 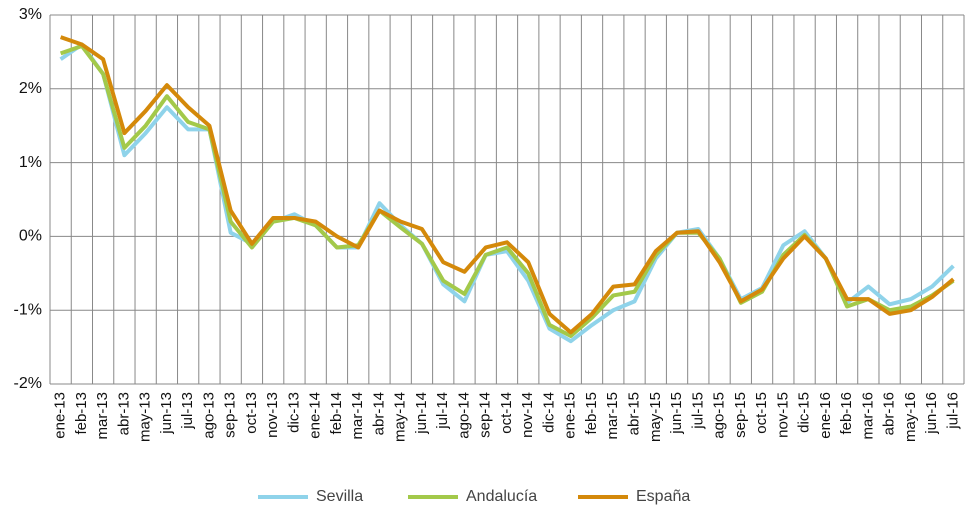 What do you see at coordinates (400, 417) in the screenshot?
I see `x-tick-label: may-14` at bounding box center [400, 417].